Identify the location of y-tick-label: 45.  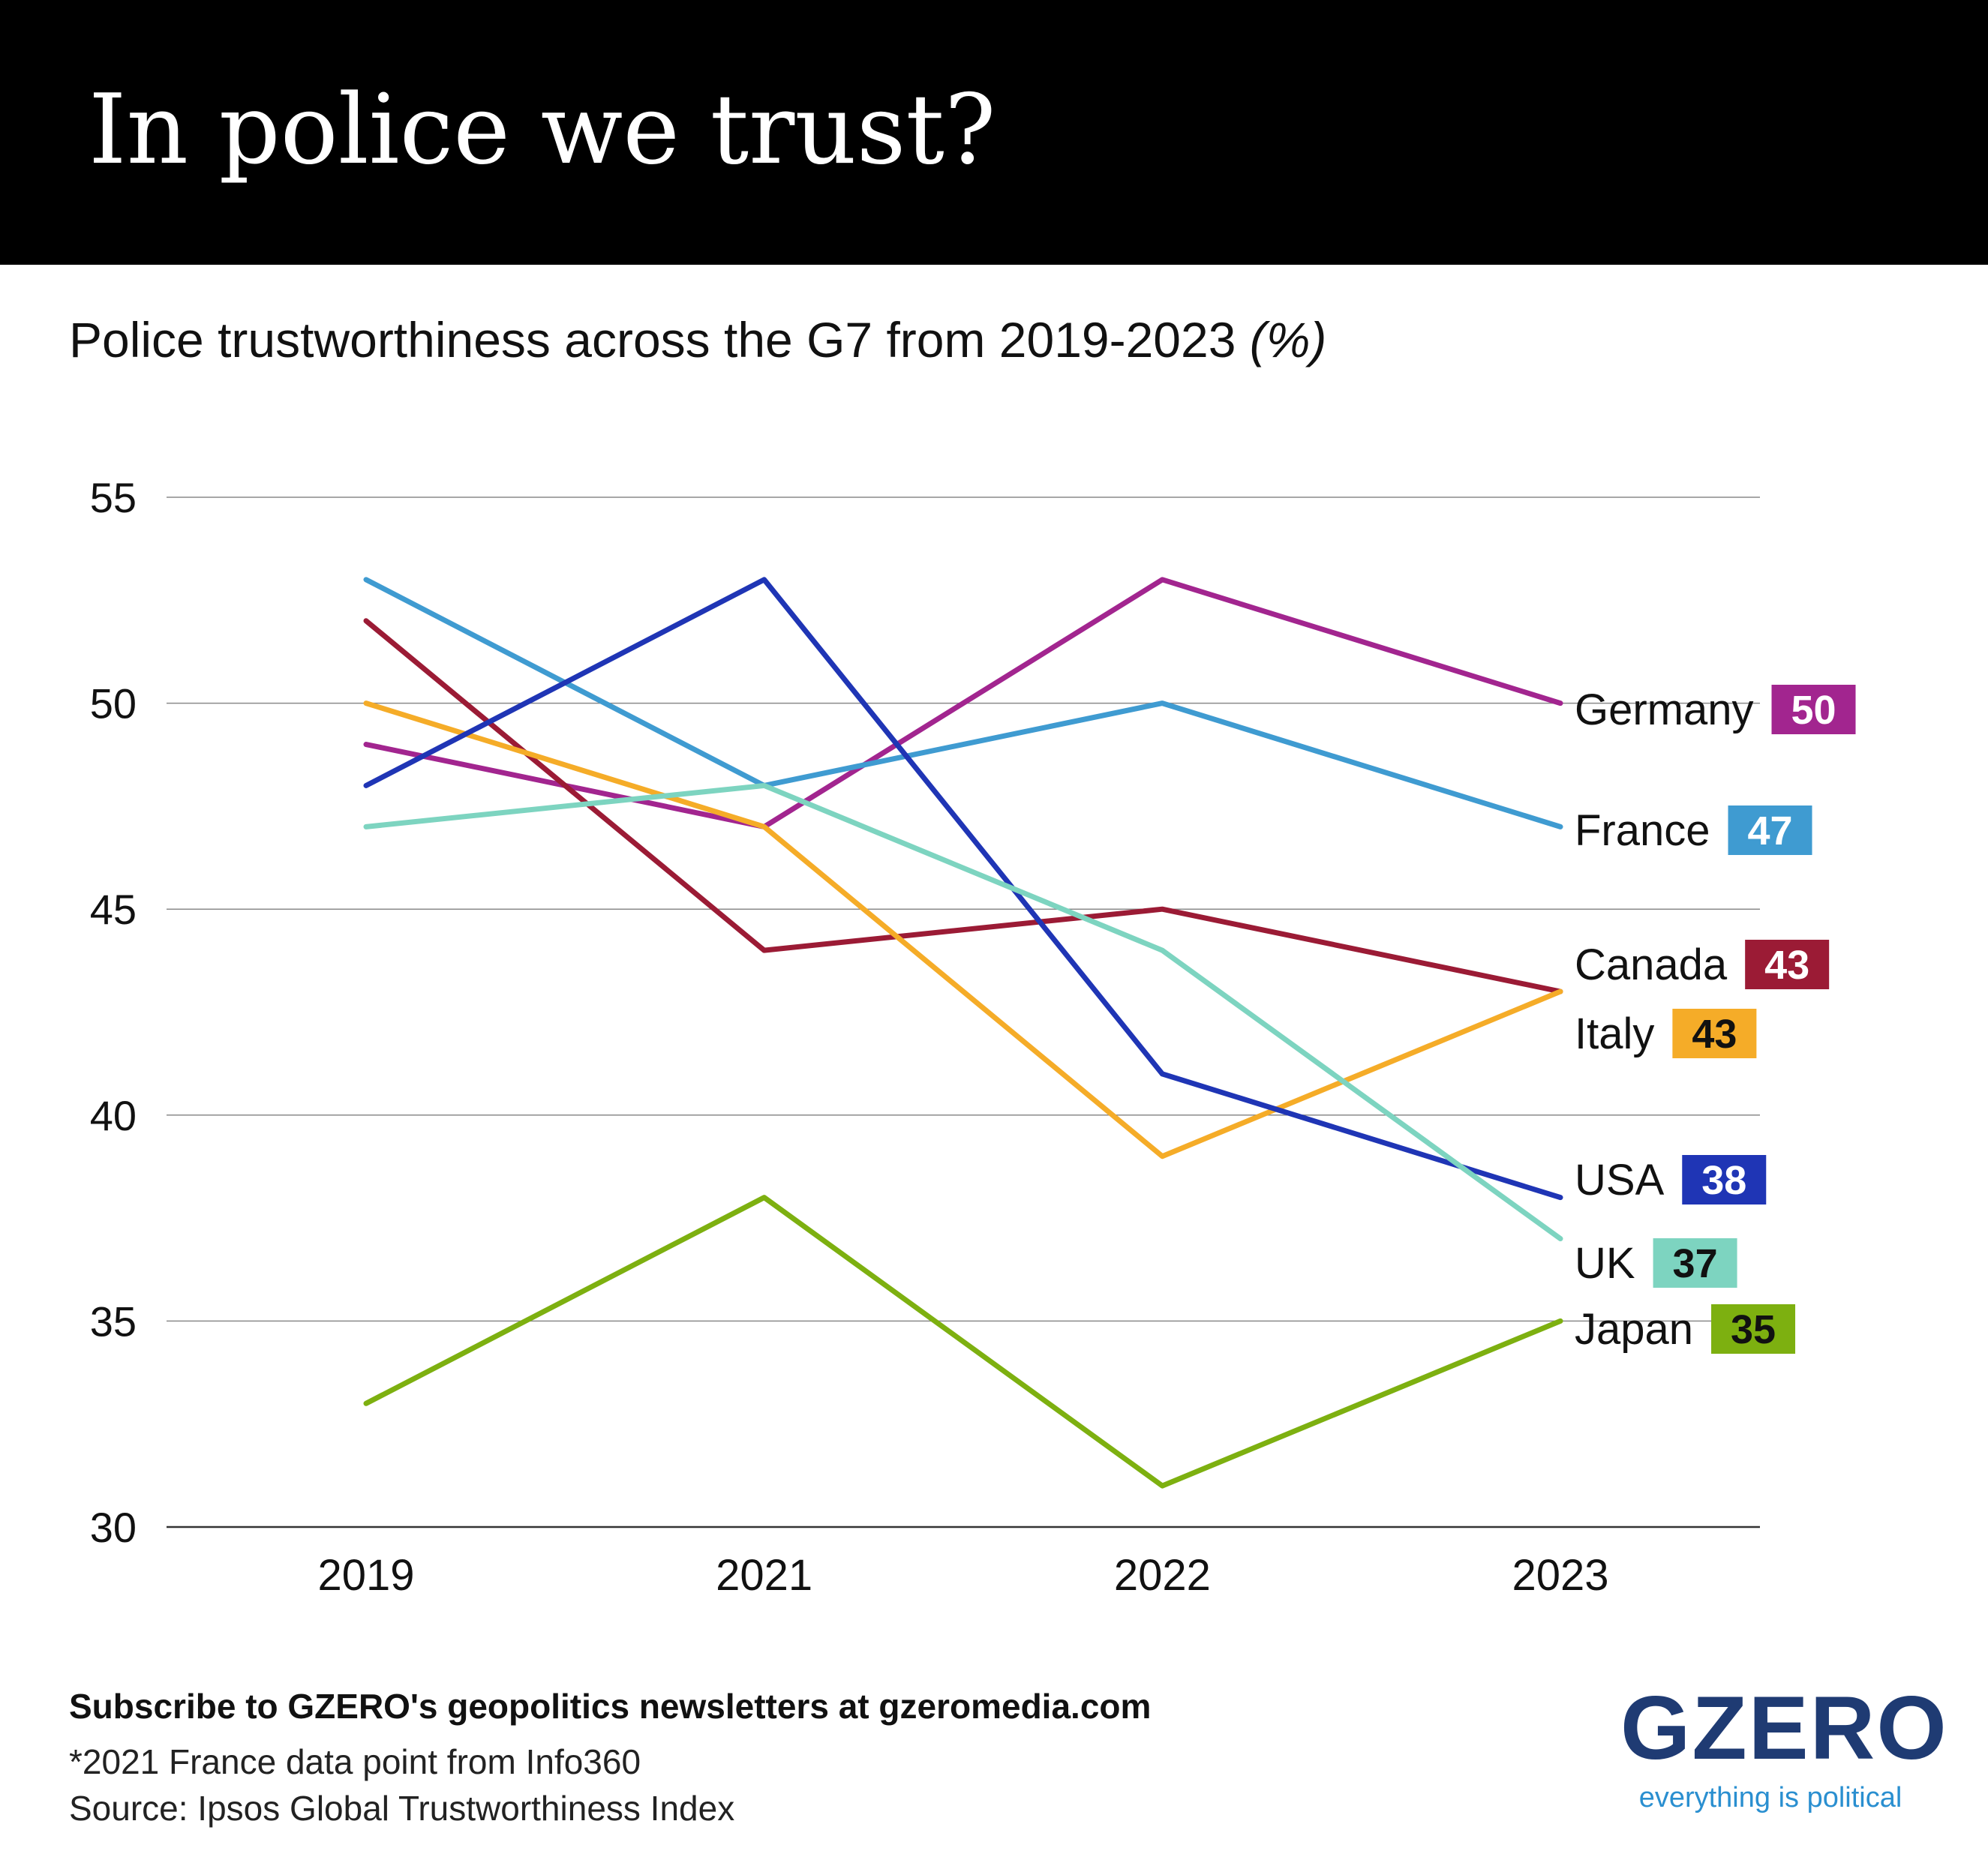
(113, 909).